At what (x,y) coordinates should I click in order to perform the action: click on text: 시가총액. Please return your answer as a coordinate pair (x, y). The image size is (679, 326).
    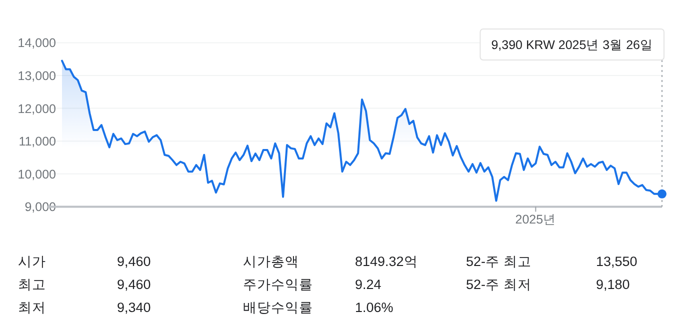
    Looking at the image, I should click on (271, 261).